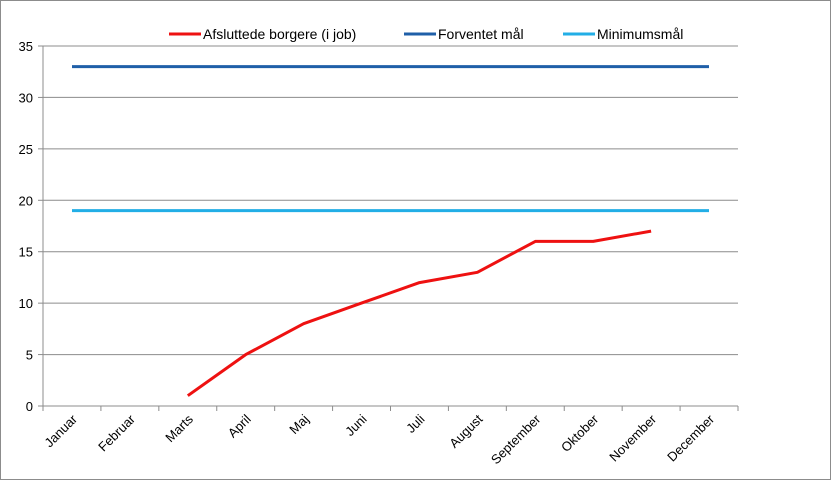 The width and height of the screenshot is (832, 481). Describe the element at coordinates (298, 423) in the screenshot. I see `x-tick-label: Maj` at that location.